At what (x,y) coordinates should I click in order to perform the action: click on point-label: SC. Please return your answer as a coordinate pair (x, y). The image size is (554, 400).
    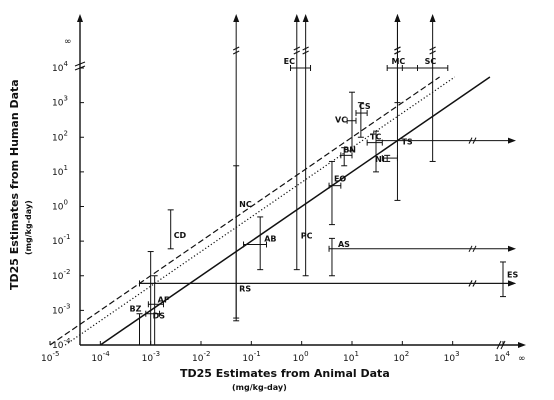
    Looking at the image, I should click on (431, 61).